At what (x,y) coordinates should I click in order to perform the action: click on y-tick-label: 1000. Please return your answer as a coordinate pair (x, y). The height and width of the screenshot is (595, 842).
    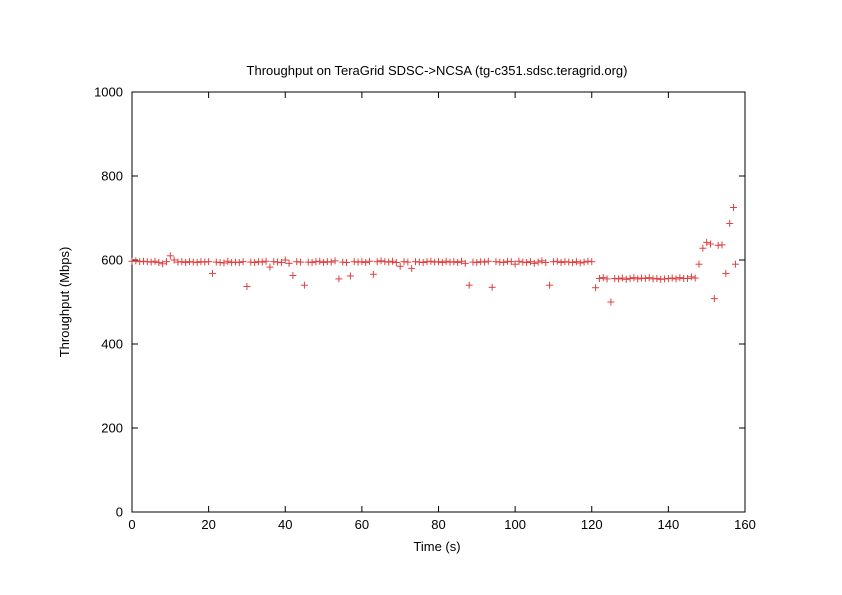
    Looking at the image, I should click on (108, 92).